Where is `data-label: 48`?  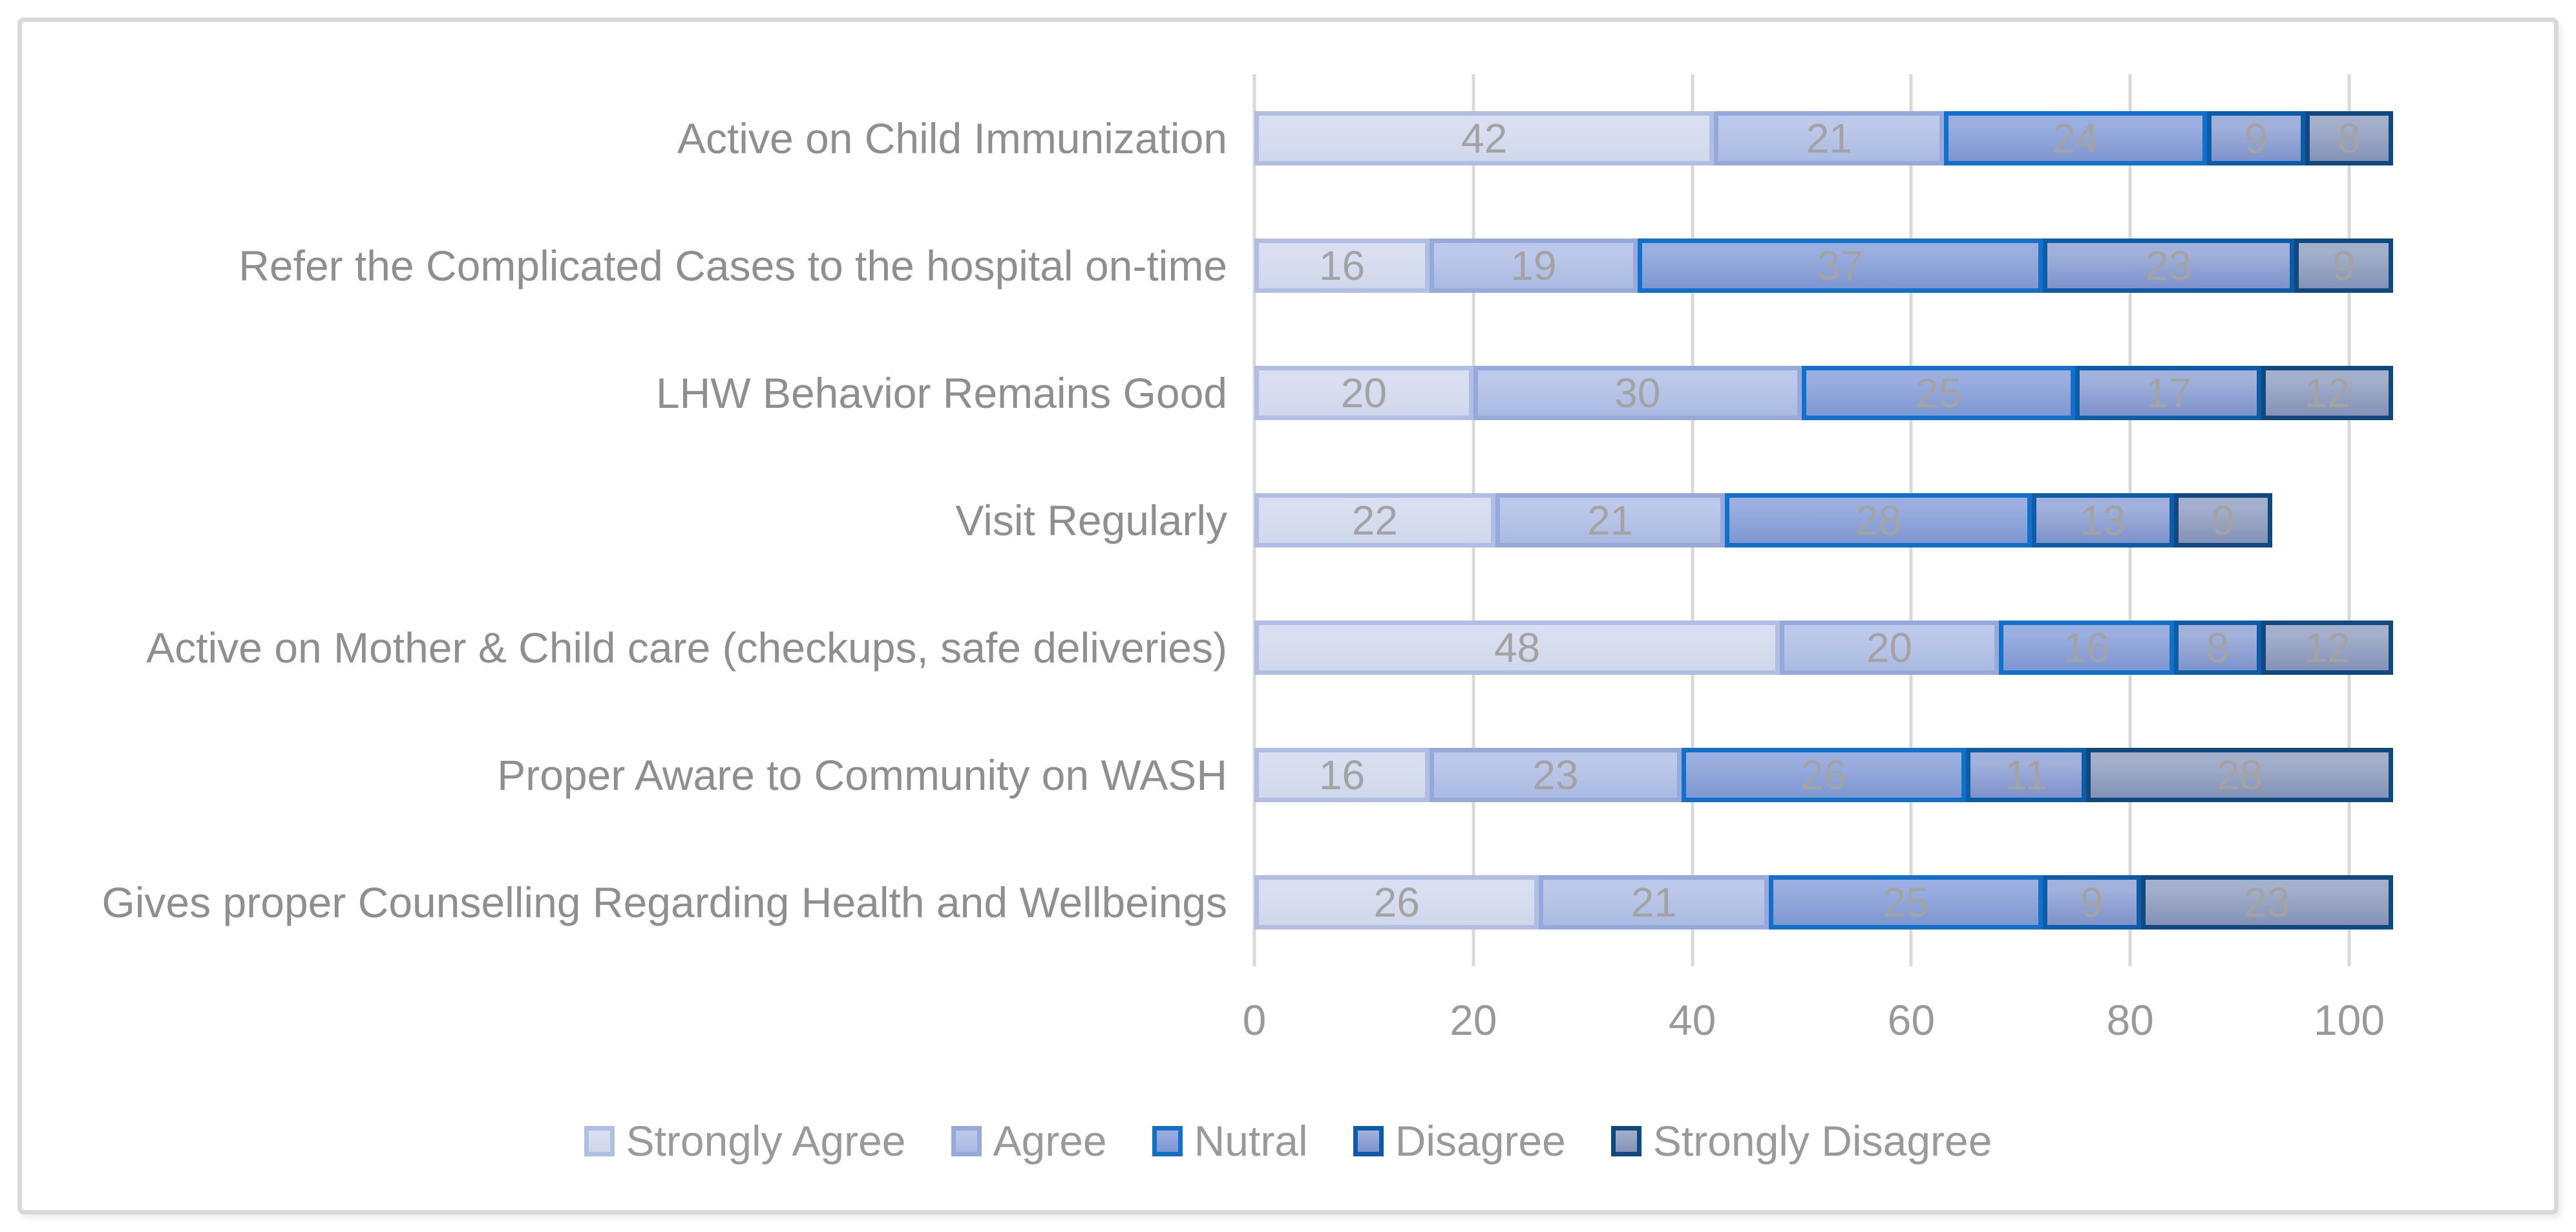
data-label: 48 is located at coordinates (1517, 648).